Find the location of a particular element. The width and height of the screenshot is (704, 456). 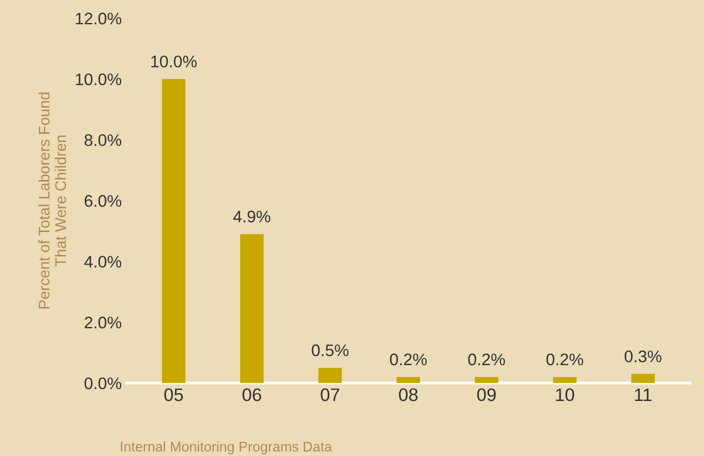

data-label: 4.9% is located at coordinates (251, 216).